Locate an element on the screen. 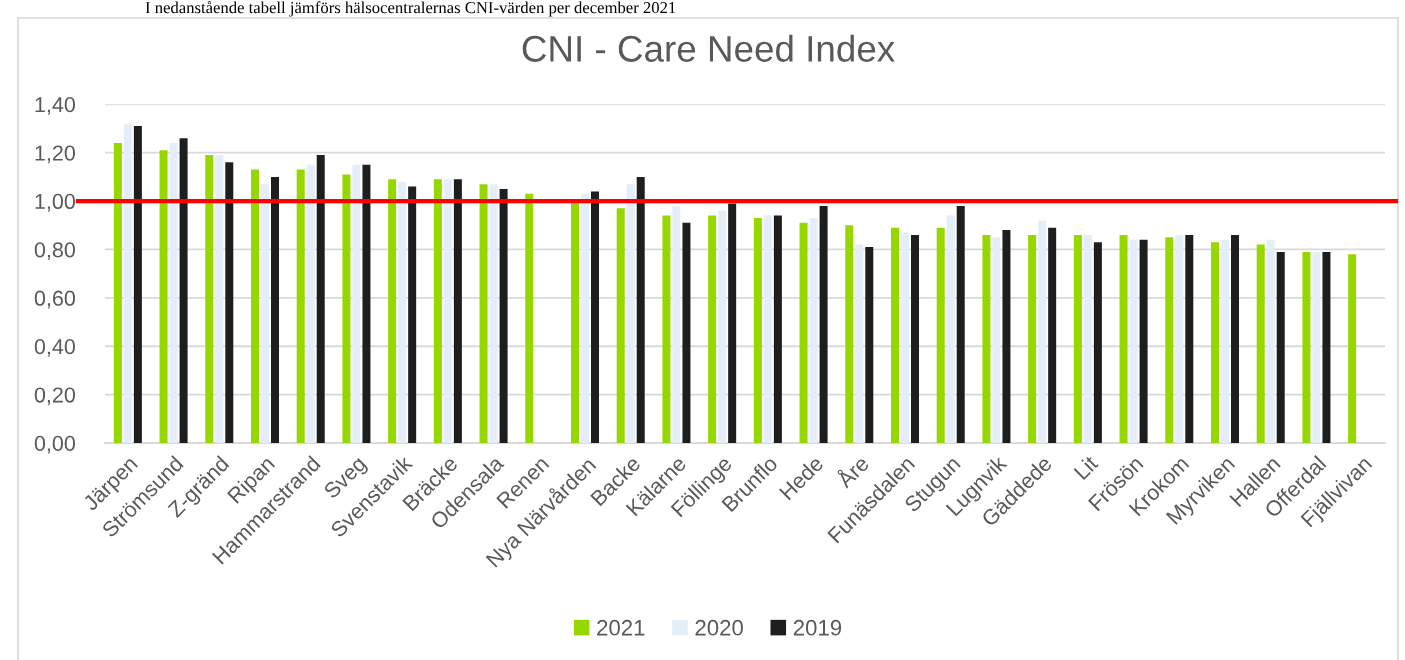 The height and width of the screenshot is (660, 1405). text: I nedanstående tabell jämförs hälsocentralernas CNI-värden per december 2021 is located at coordinates (410, 9).